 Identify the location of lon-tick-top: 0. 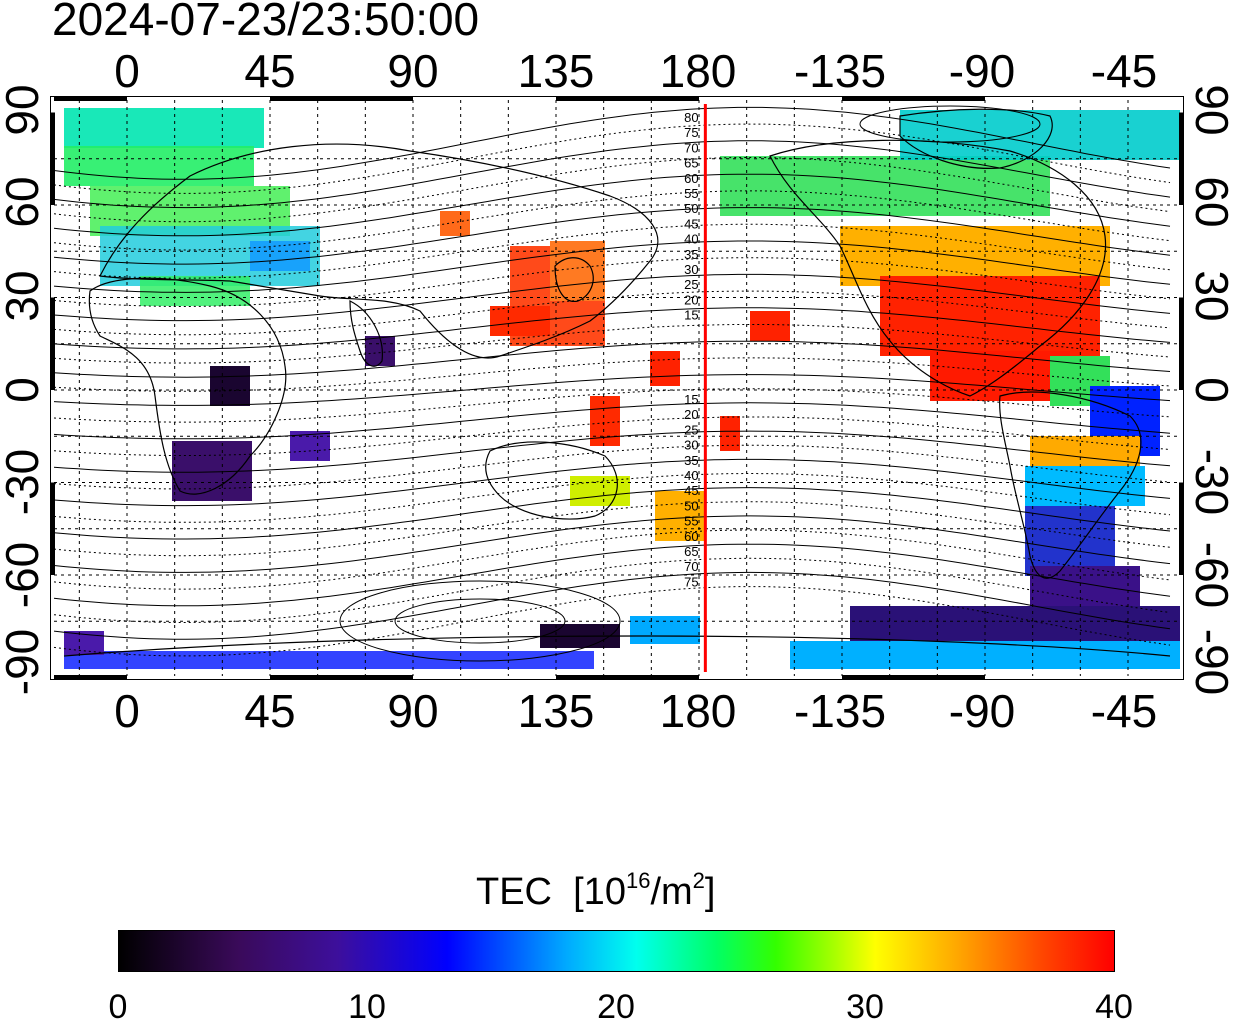
(127, 71).